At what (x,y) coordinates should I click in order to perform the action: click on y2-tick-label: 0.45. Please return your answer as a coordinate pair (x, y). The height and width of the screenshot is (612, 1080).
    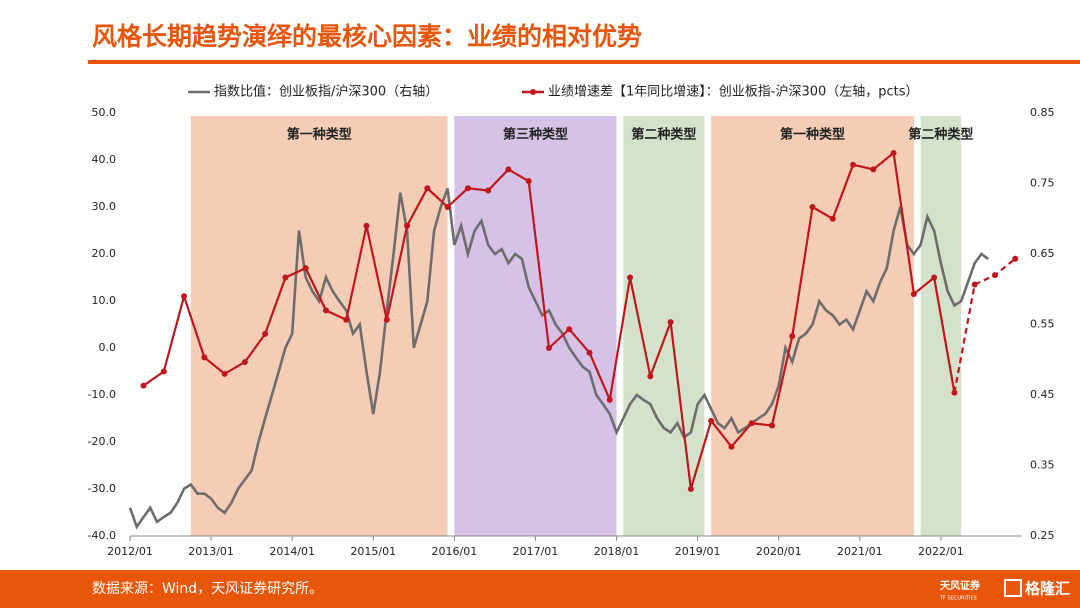
    Looking at the image, I should click on (1042, 394).